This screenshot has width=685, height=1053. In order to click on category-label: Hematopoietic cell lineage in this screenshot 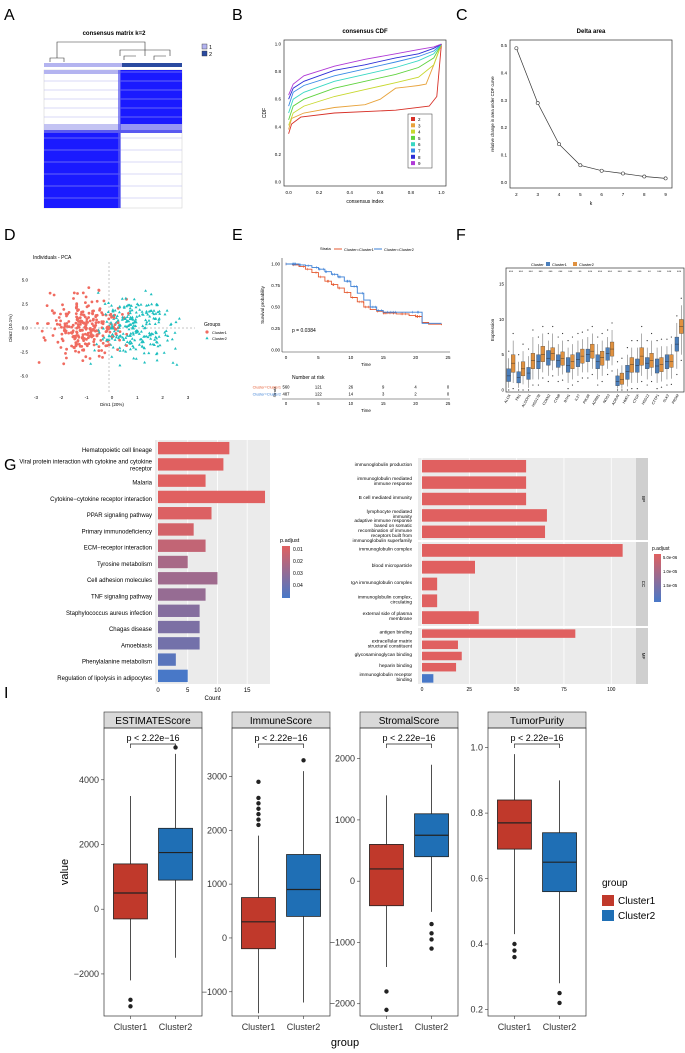, I will do `click(117, 451)`.